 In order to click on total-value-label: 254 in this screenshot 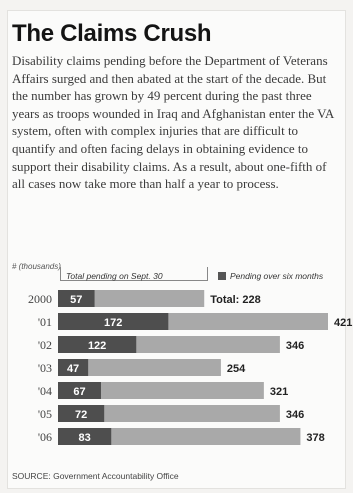, I will do `click(236, 369)`.